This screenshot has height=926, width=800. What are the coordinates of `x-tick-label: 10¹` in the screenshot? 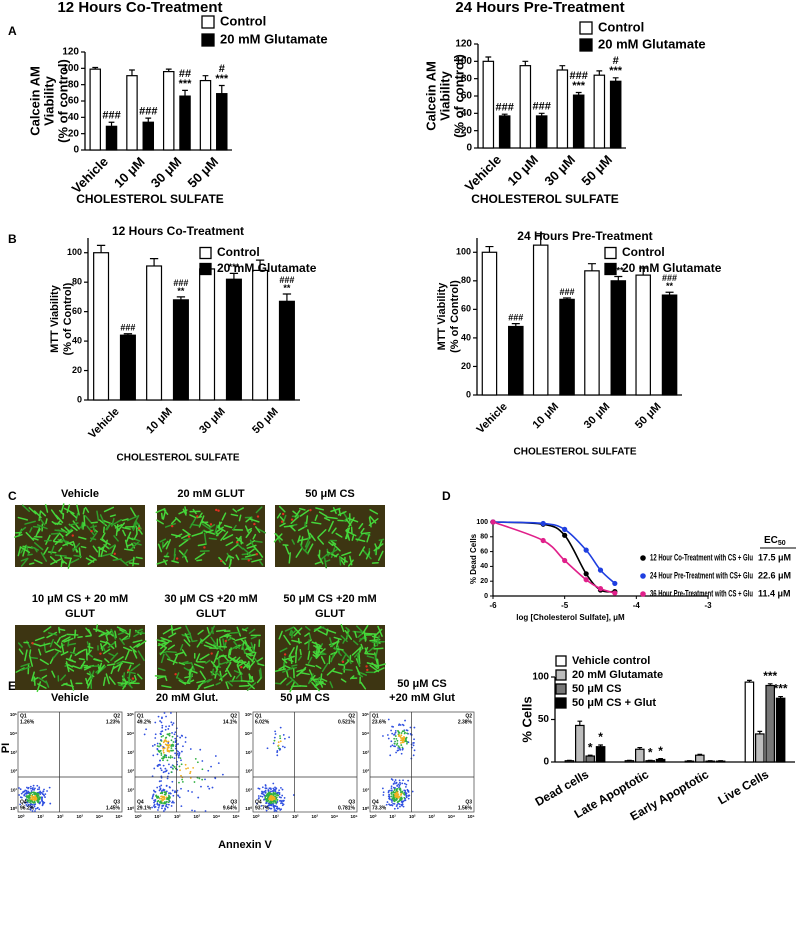 It's located at (275, 816).